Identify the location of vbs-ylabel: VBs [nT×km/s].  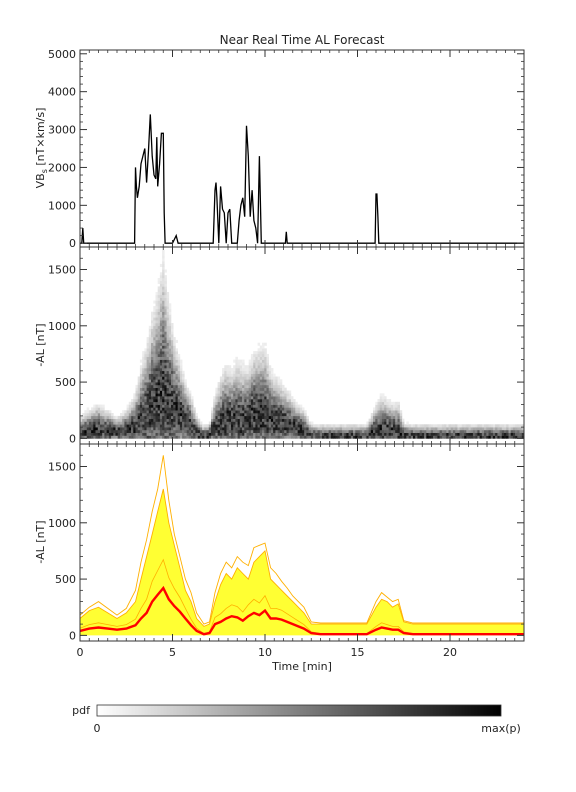
(41, 148).